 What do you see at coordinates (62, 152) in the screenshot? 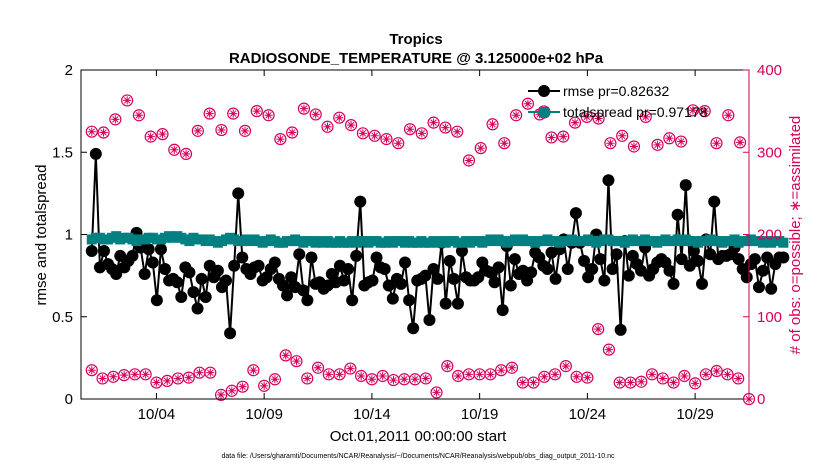
I see `y-tick-label-left: 1.5` at bounding box center [62, 152].